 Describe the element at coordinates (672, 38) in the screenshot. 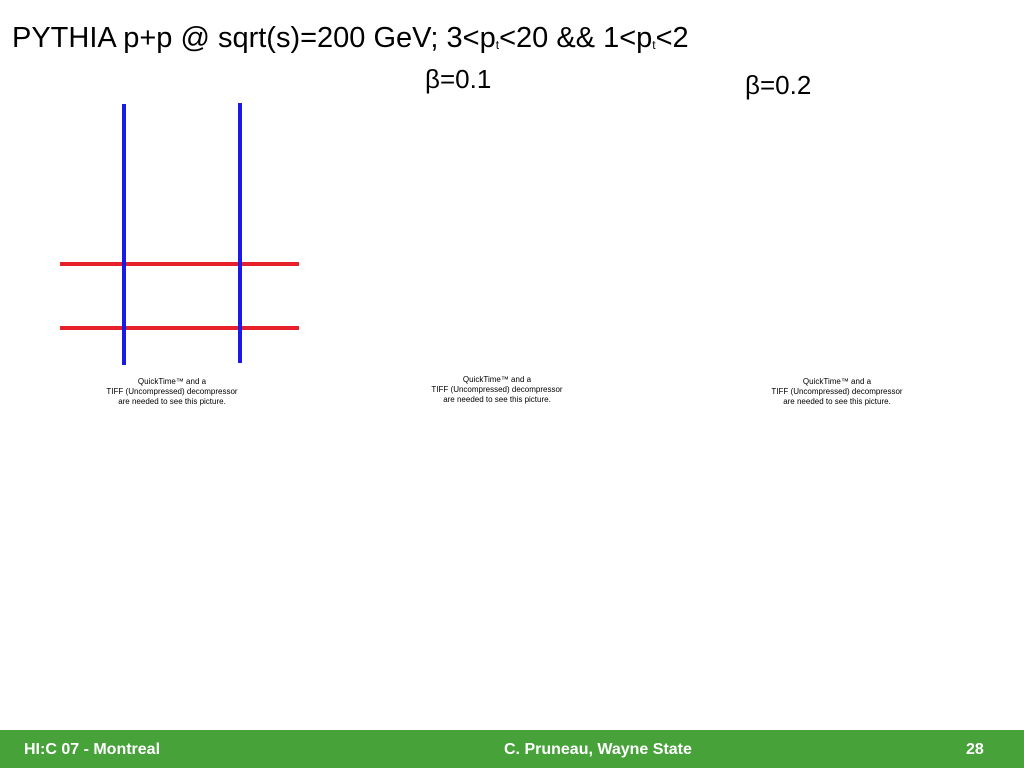

I see `title-text: <2` at that location.